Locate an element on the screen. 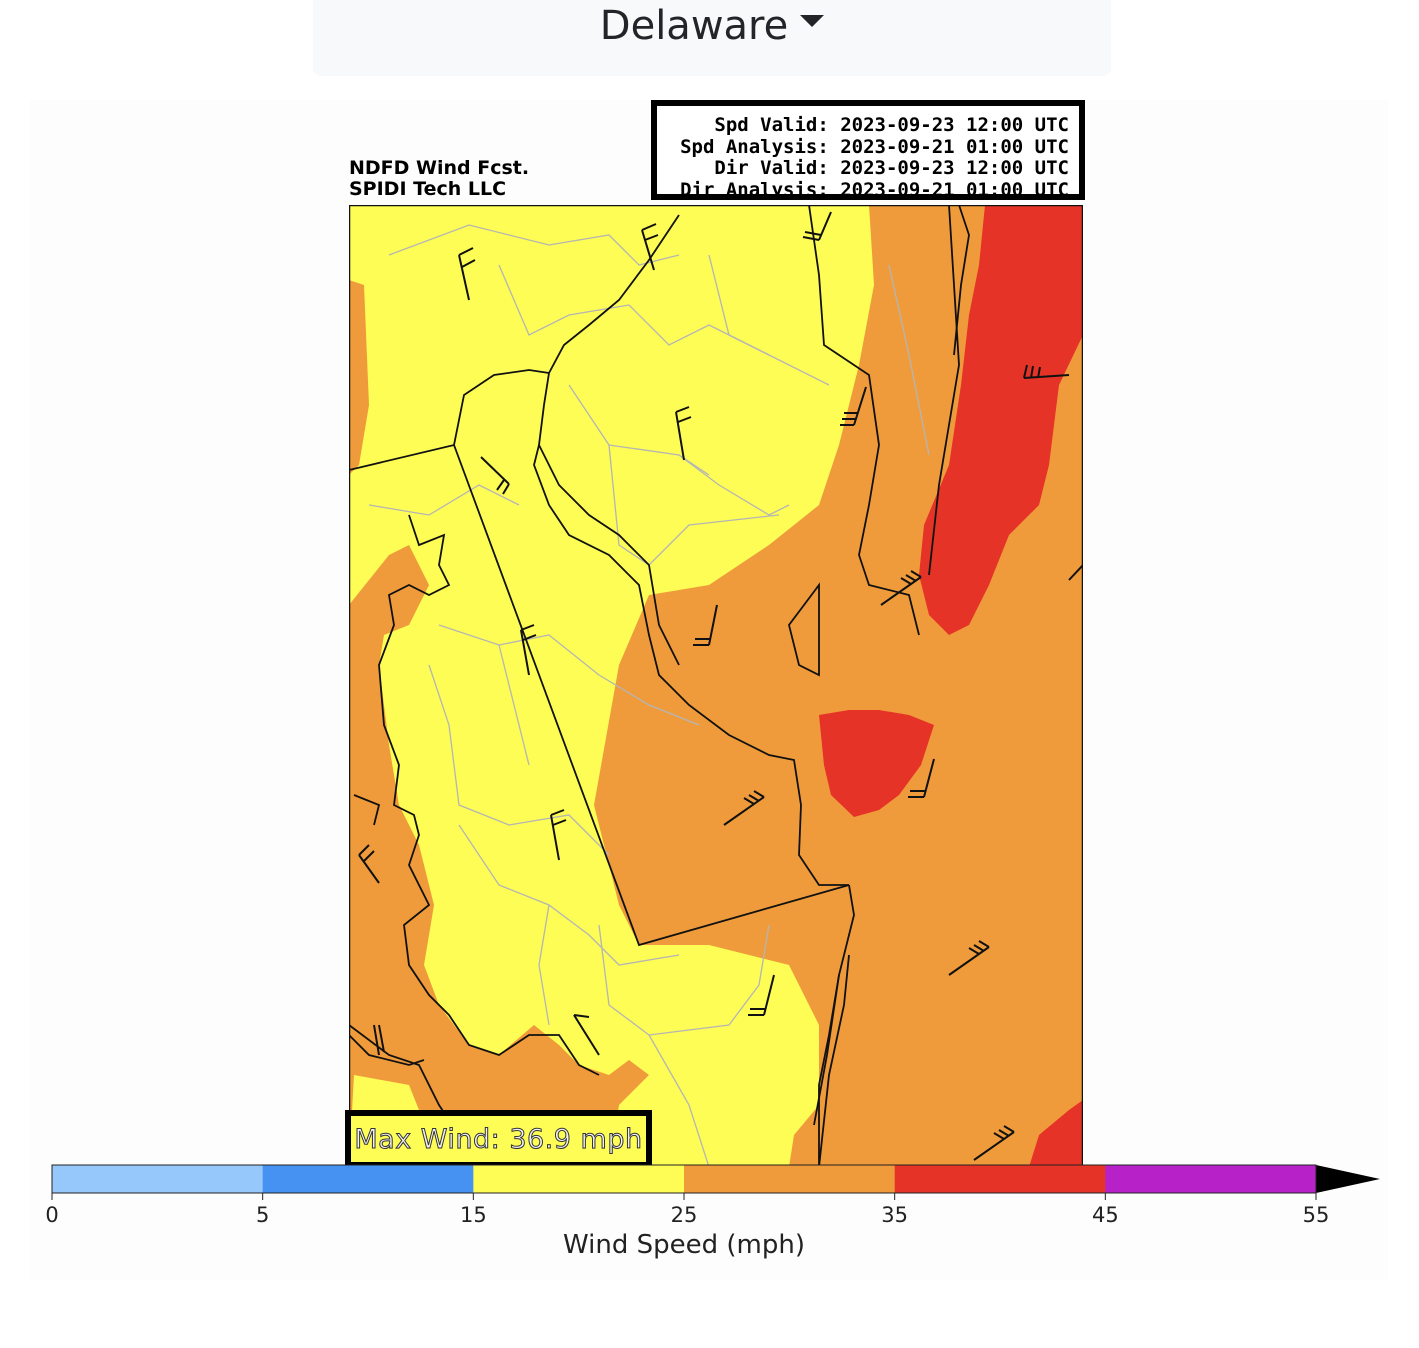 This screenshot has height=1348, width=1419. colorbar-segments is located at coordinates (684, 1179).